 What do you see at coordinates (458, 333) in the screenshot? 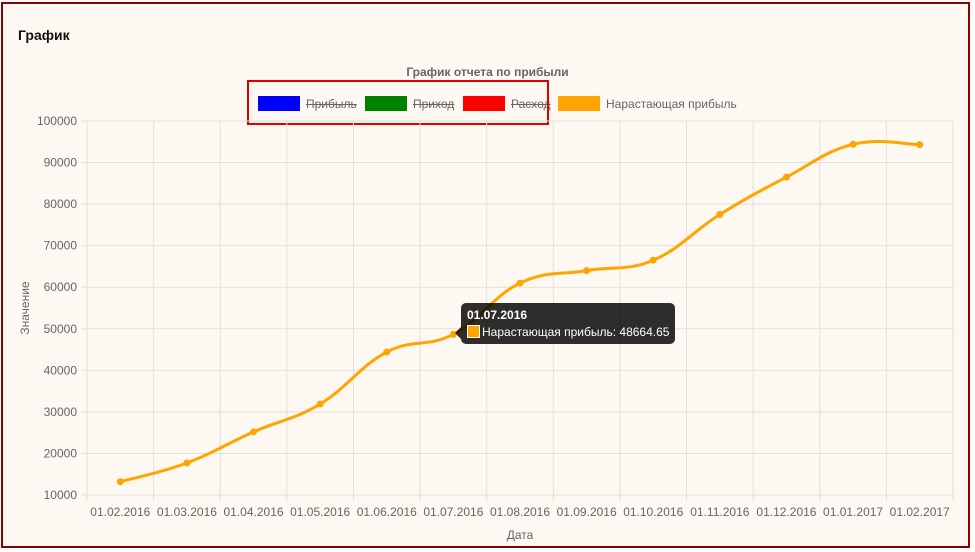
I see `tooltip-caret` at bounding box center [458, 333].